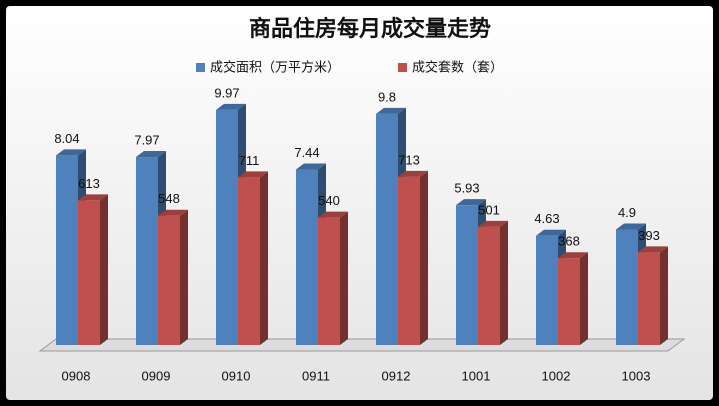 The height and width of the screenshot is (406, 719). I want to click on x-tick-label: 0910, so click(236, 375).